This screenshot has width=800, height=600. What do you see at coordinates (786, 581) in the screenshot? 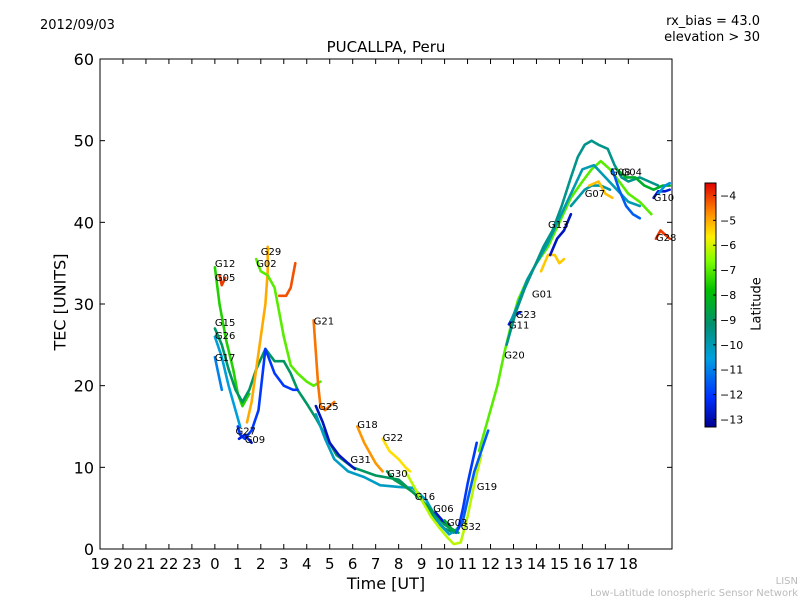
I see `credit-line-1: LISN` at bounding box center [786, 581].